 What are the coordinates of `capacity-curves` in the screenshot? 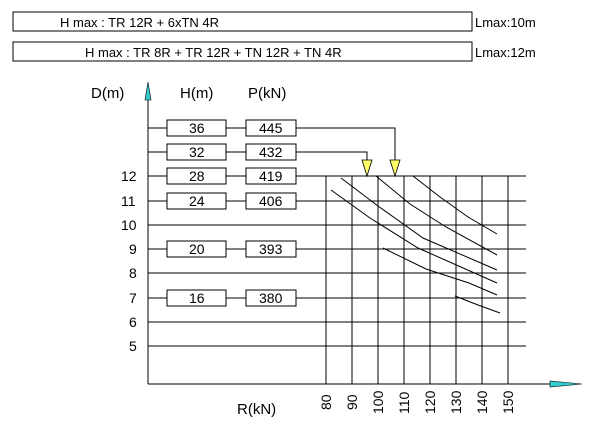 It's located at (415, 244).